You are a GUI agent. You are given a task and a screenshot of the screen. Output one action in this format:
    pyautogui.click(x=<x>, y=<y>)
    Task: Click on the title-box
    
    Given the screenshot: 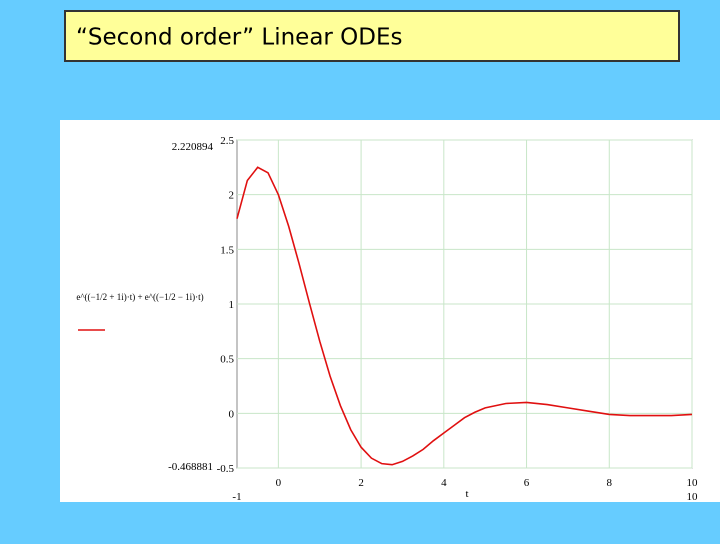 What is the action you would take?
    pyautogui.click(x=372, y=36)
    